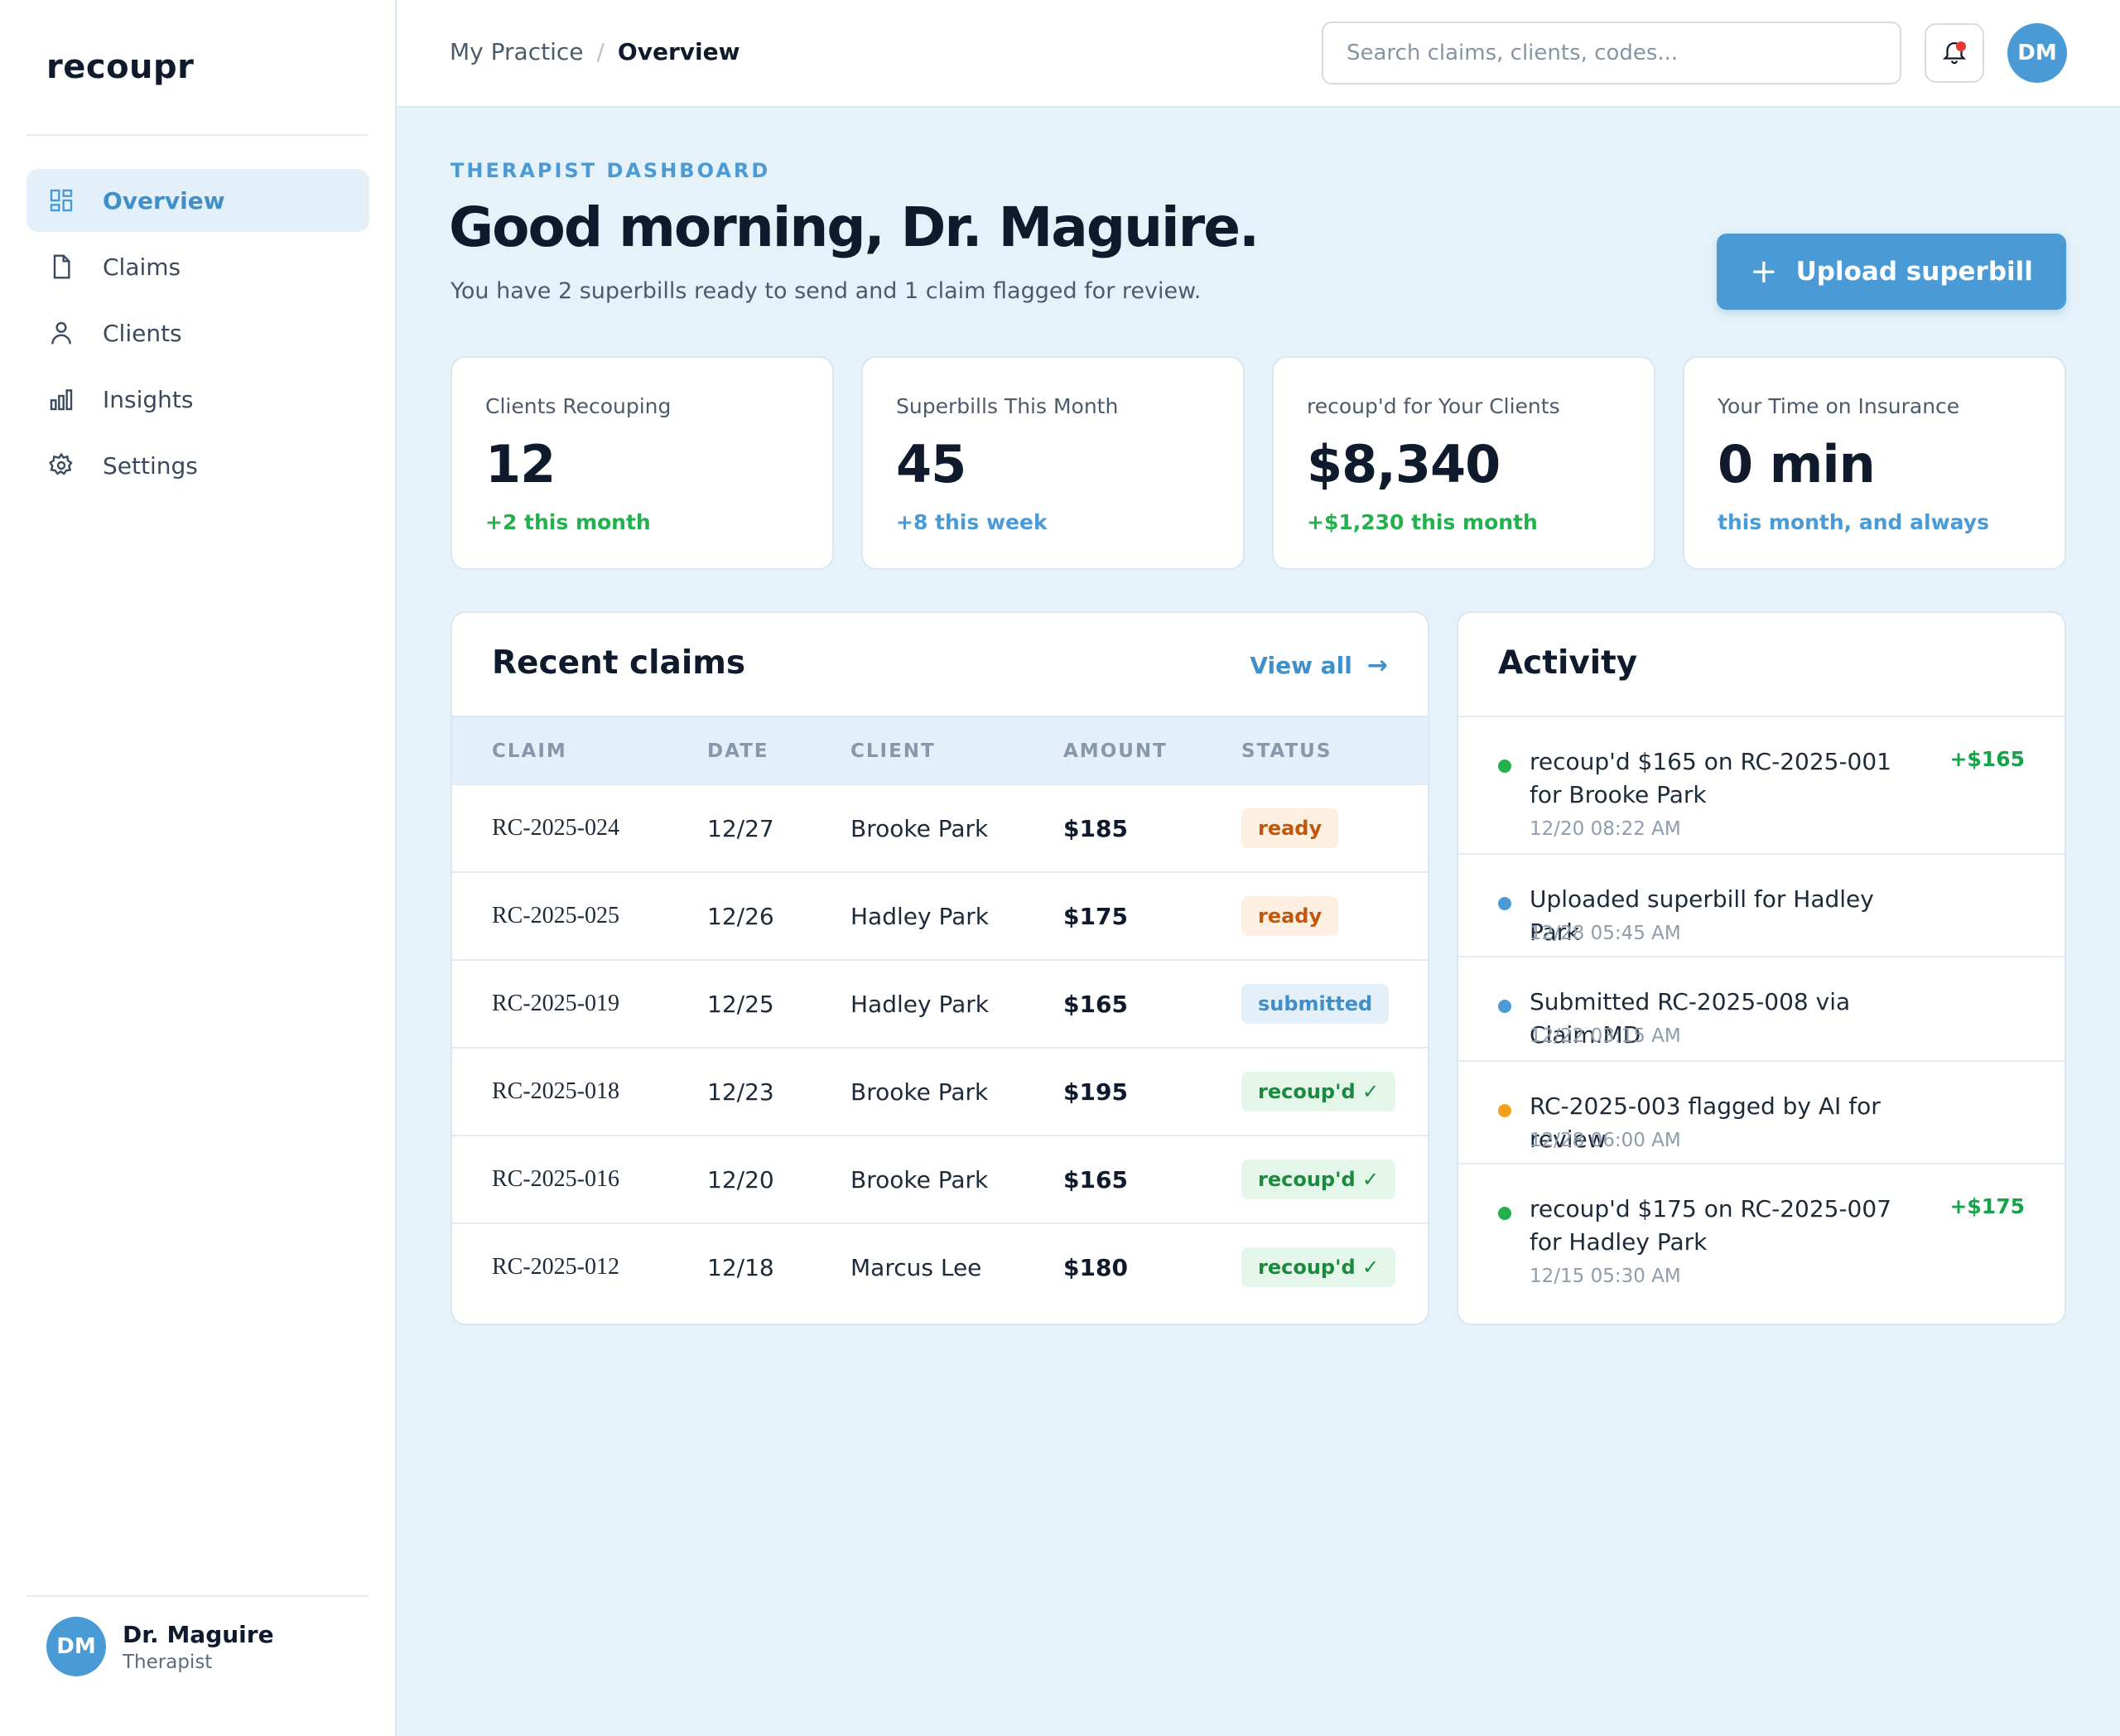  I want to click on view-all-link: View all →, so click(1319, 665).